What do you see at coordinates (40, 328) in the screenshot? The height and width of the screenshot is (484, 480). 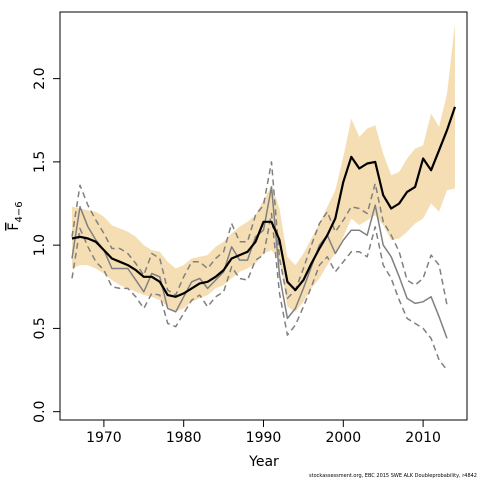 I see `y-tick-label: 0.5` at bounding box center [40, 328].